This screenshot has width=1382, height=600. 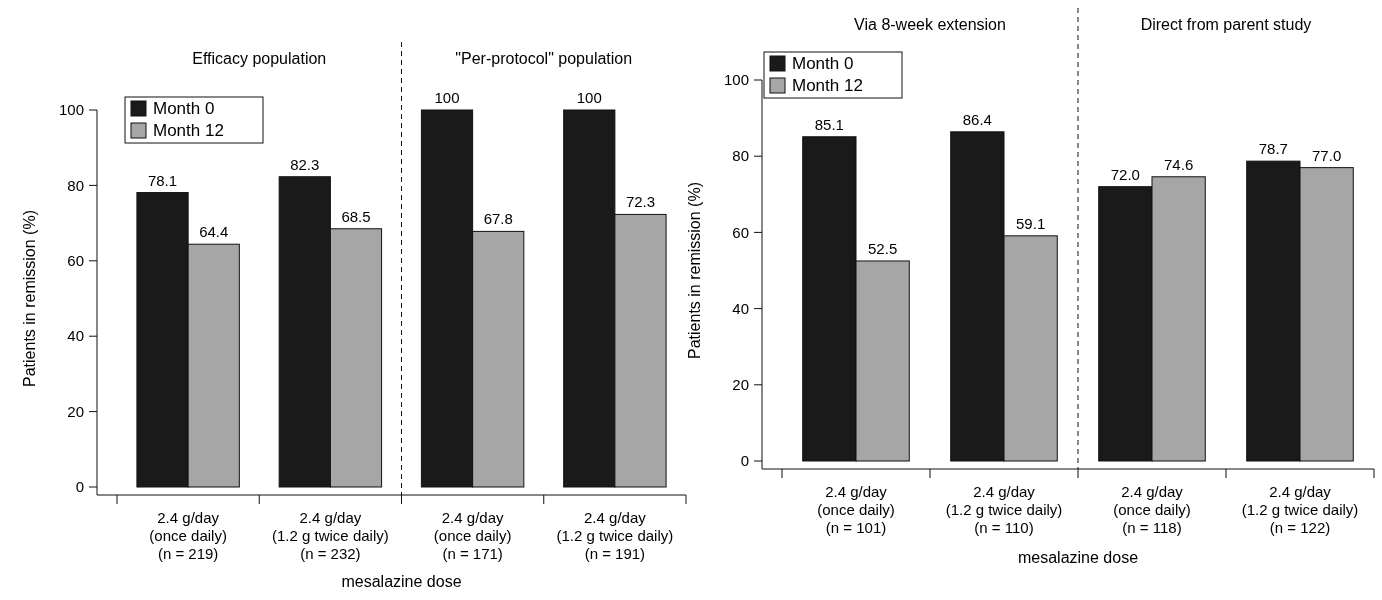 What do you see at coordinates (498, 219) in the screenshot?
I see `data-label: 67.8` at bounding box center [498, 219].